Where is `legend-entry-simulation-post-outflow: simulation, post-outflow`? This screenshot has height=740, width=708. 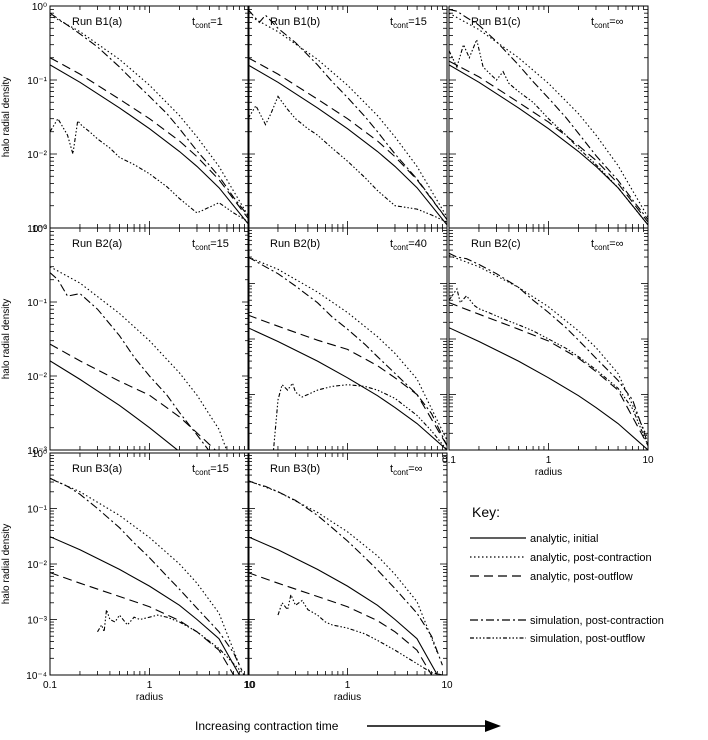
legend-entry-simulation-post-outflow: simulation, post-outflow is located at coordinates (557, 639).